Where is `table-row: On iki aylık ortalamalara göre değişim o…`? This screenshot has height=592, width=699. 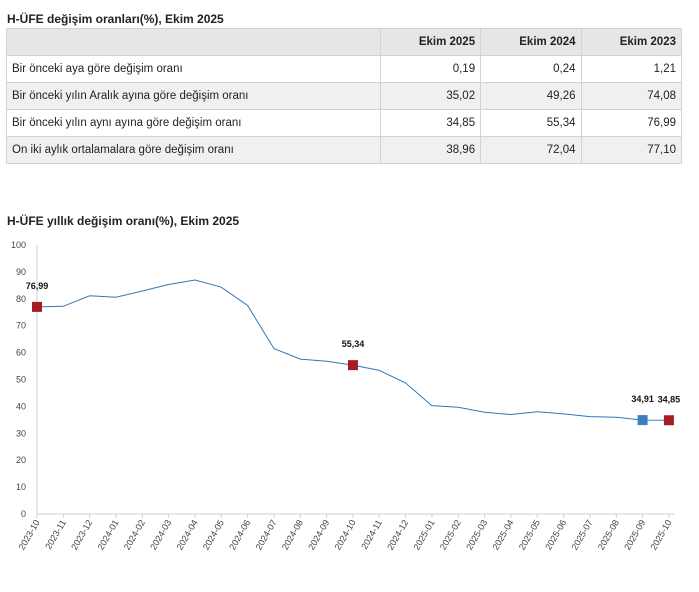
table-row: On iki aylık ortalamalara göre değişim o… is located at coordinates (344, 150).